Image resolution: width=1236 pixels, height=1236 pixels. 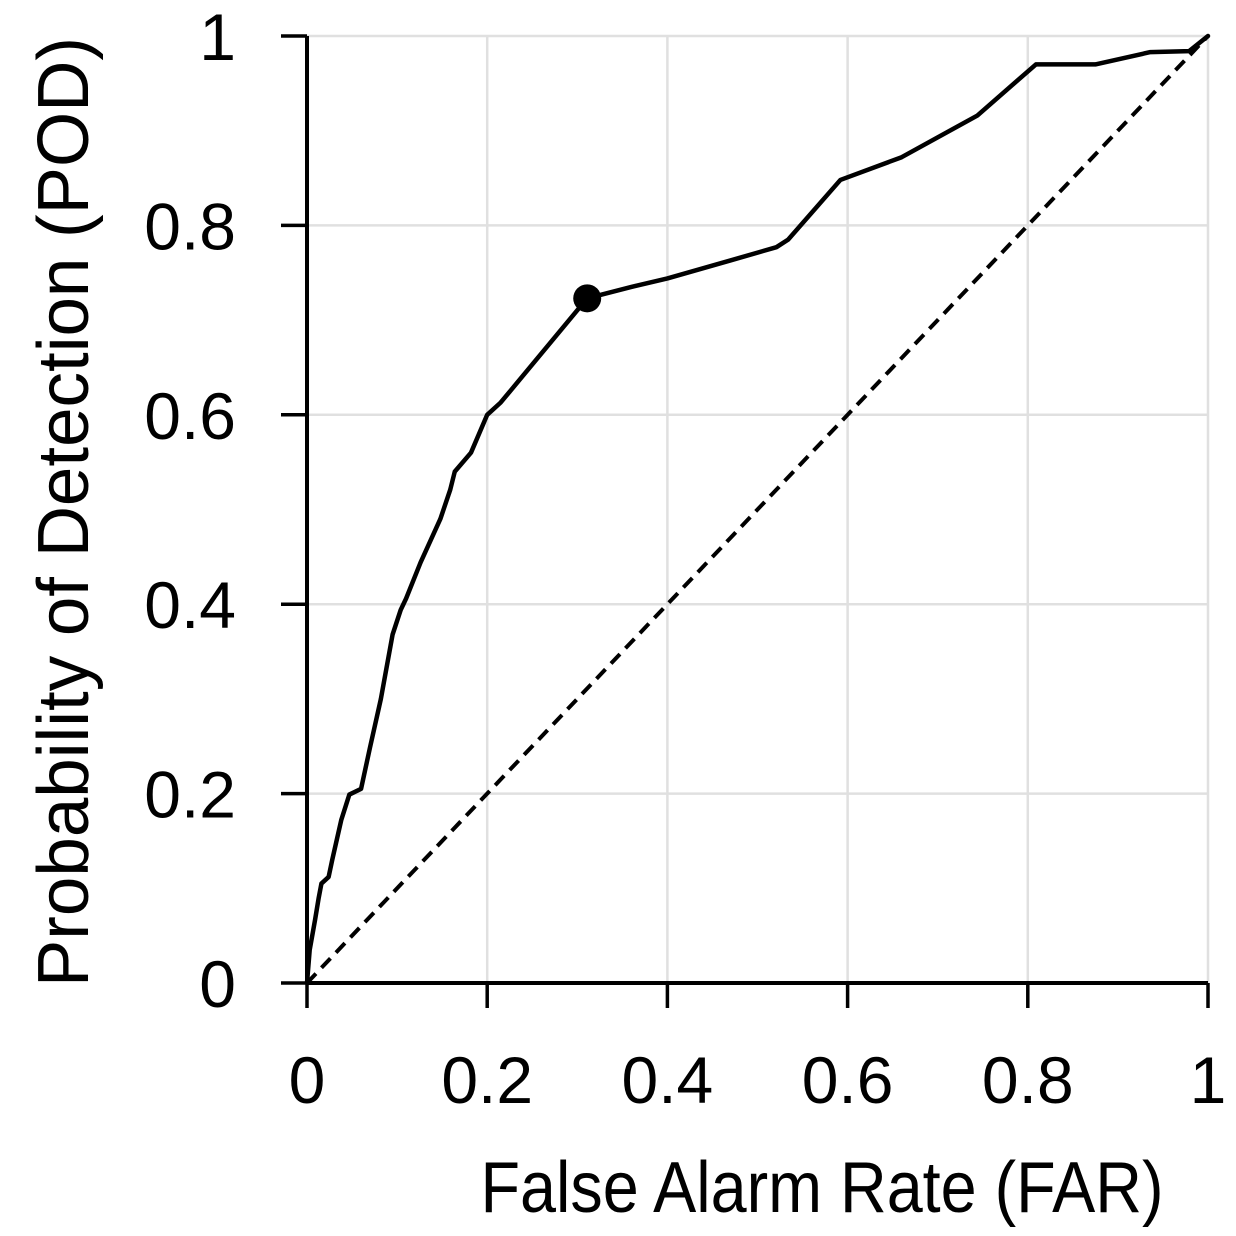 I want to click on x-tick-label: 0.4, so click(x=668, y=1080).